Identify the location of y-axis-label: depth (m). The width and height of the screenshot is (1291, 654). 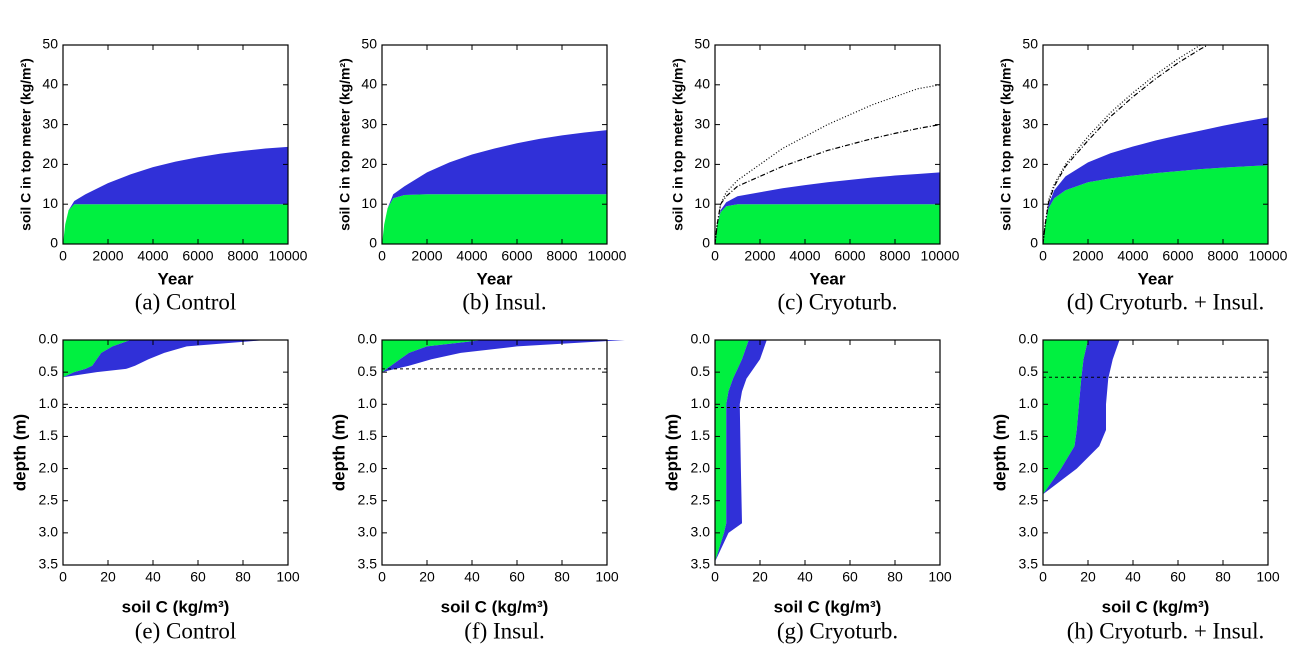
(338, 452).